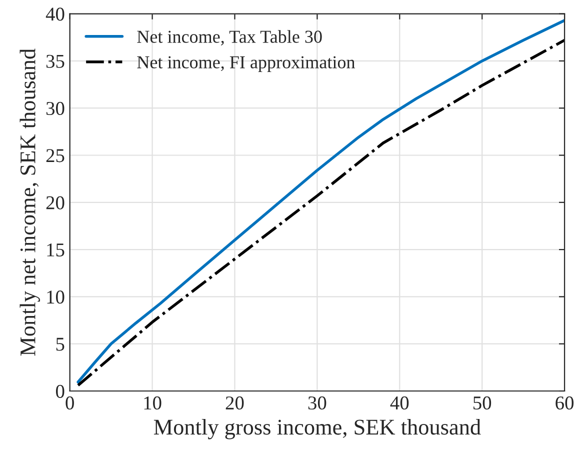 This screenshot has height=460, width=582. Describe the element at coordinates (317, 403) in the screenshot. I see `x-tick-label: 30` at that location.